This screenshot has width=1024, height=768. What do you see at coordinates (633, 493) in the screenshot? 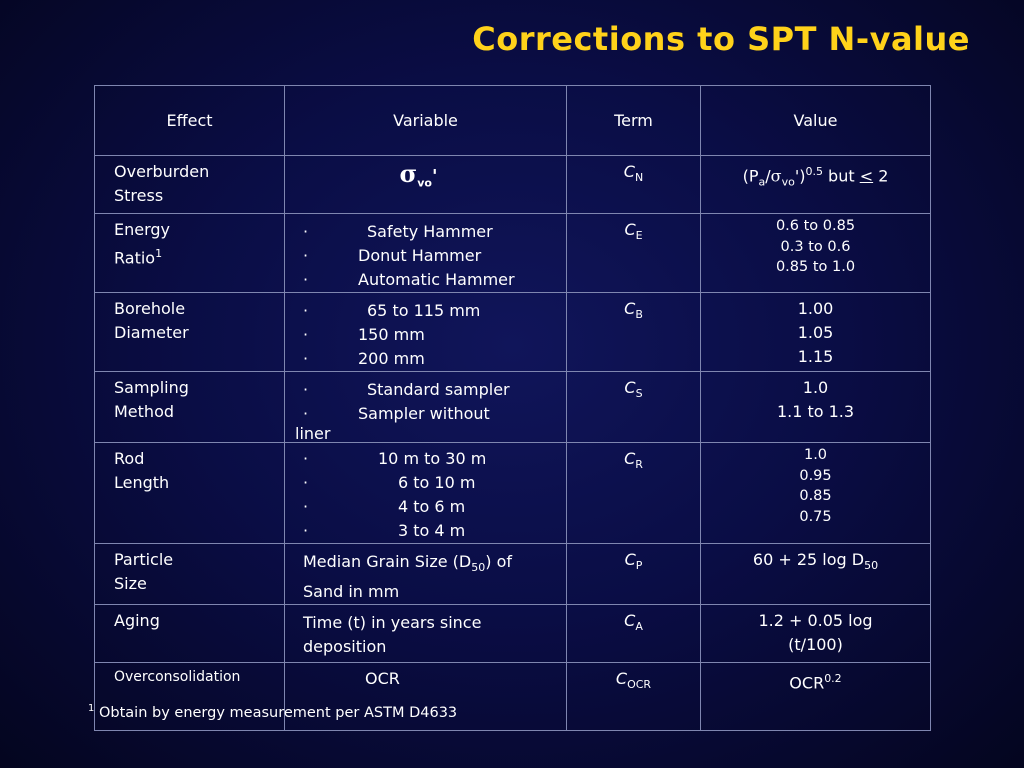
I see `term-cell: CR` at bounding box center [633, 493].